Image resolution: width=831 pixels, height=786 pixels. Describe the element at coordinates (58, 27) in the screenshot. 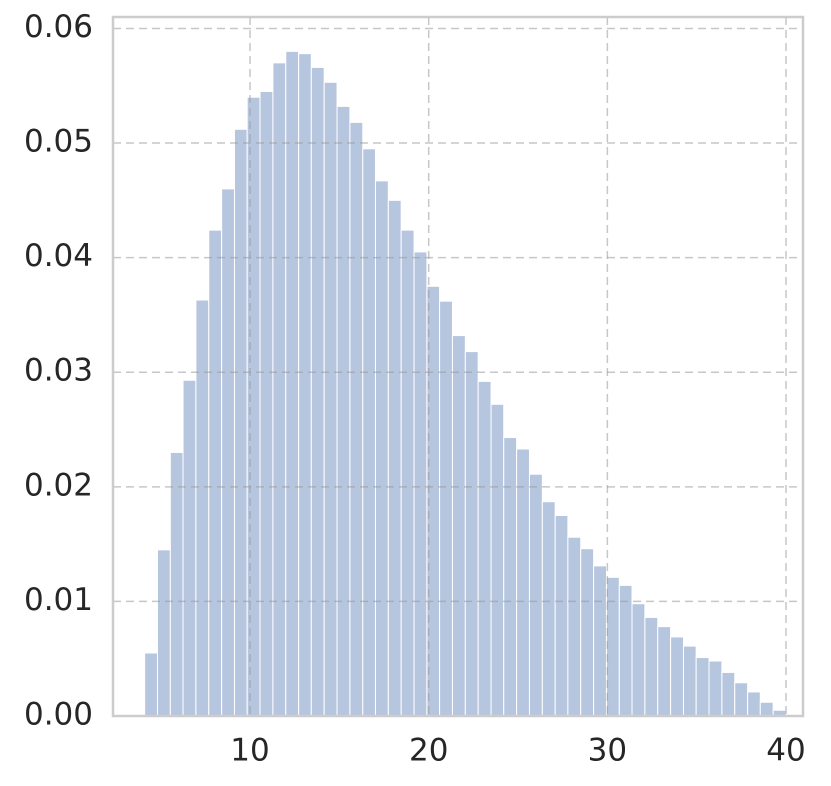

I see `y-tick-label: 0.06` at that location.